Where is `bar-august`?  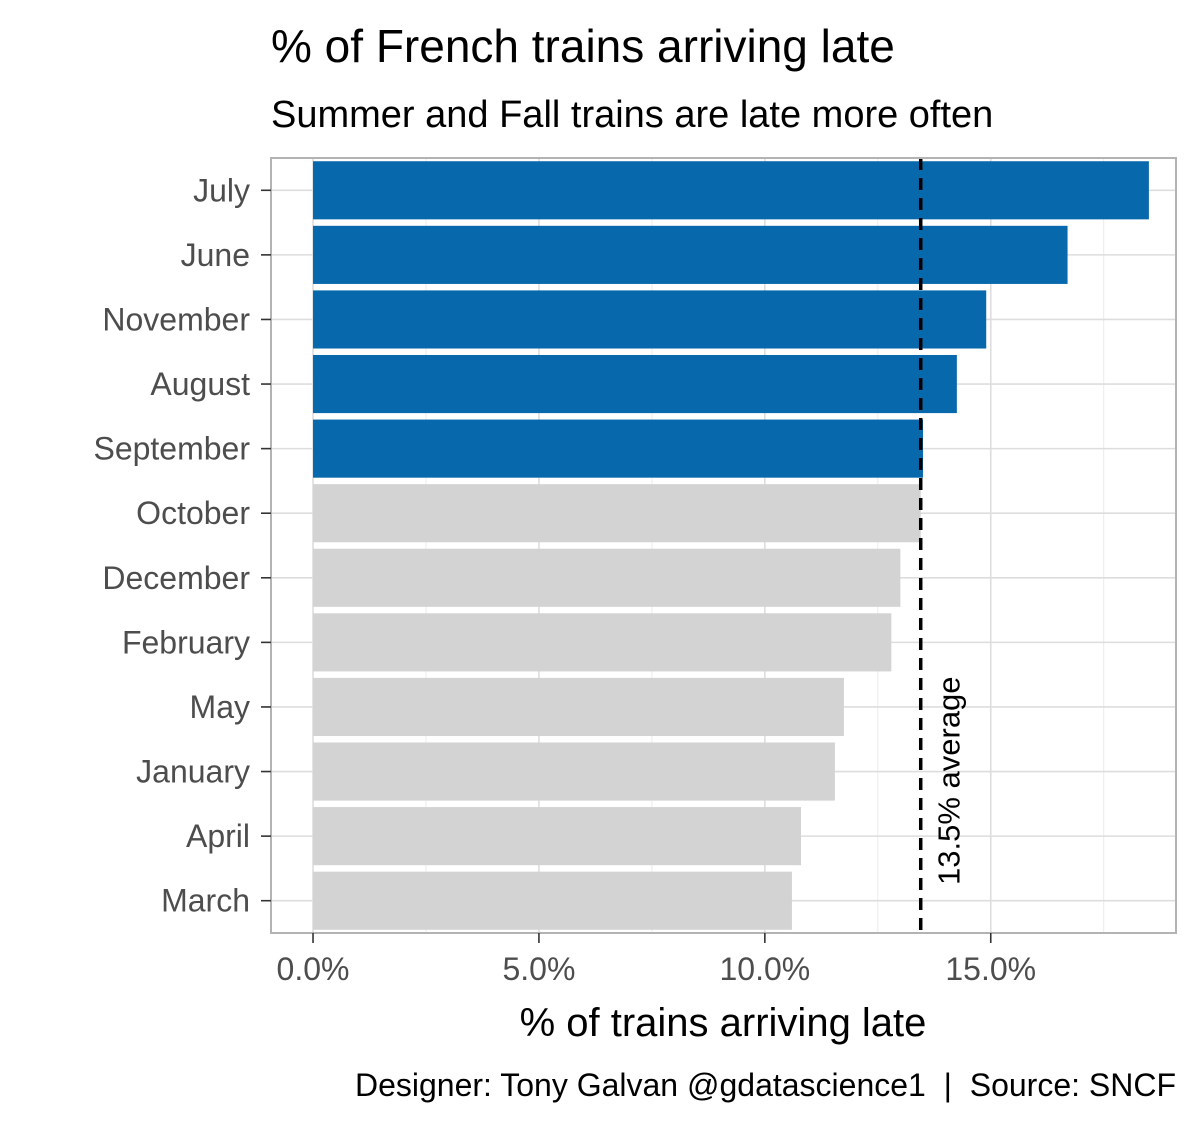
bar-august is located at coordinates (635, 384).